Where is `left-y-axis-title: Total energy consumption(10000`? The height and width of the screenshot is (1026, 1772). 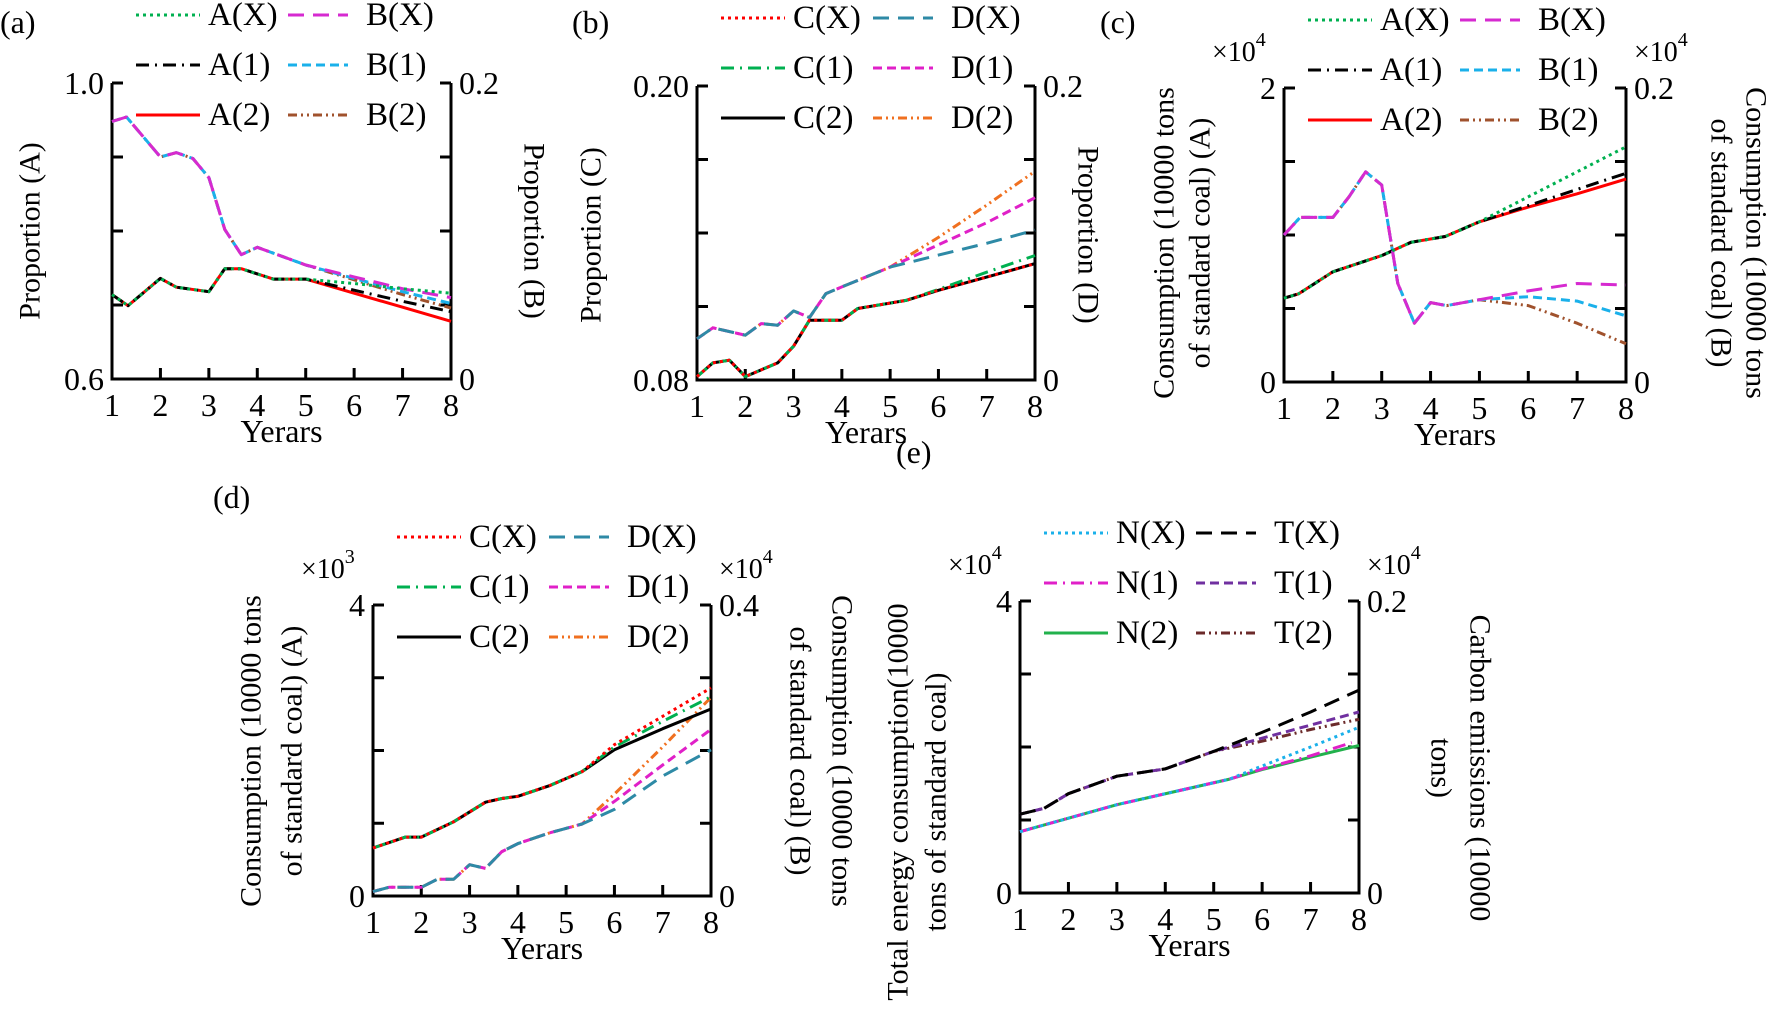 left-y-axis-title: Total energy consumption(10000 is located at coordinates (898, 801).